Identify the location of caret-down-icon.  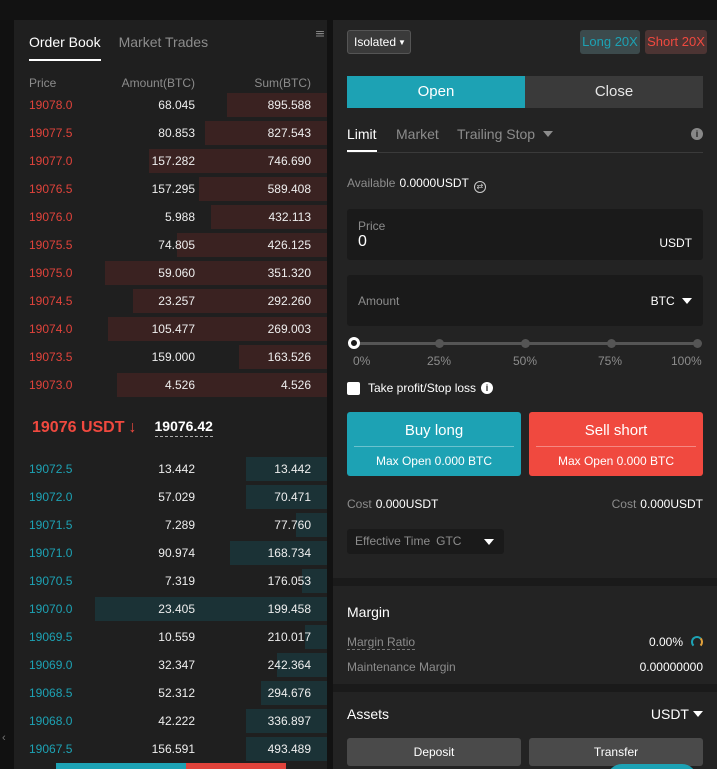
(489, 542).